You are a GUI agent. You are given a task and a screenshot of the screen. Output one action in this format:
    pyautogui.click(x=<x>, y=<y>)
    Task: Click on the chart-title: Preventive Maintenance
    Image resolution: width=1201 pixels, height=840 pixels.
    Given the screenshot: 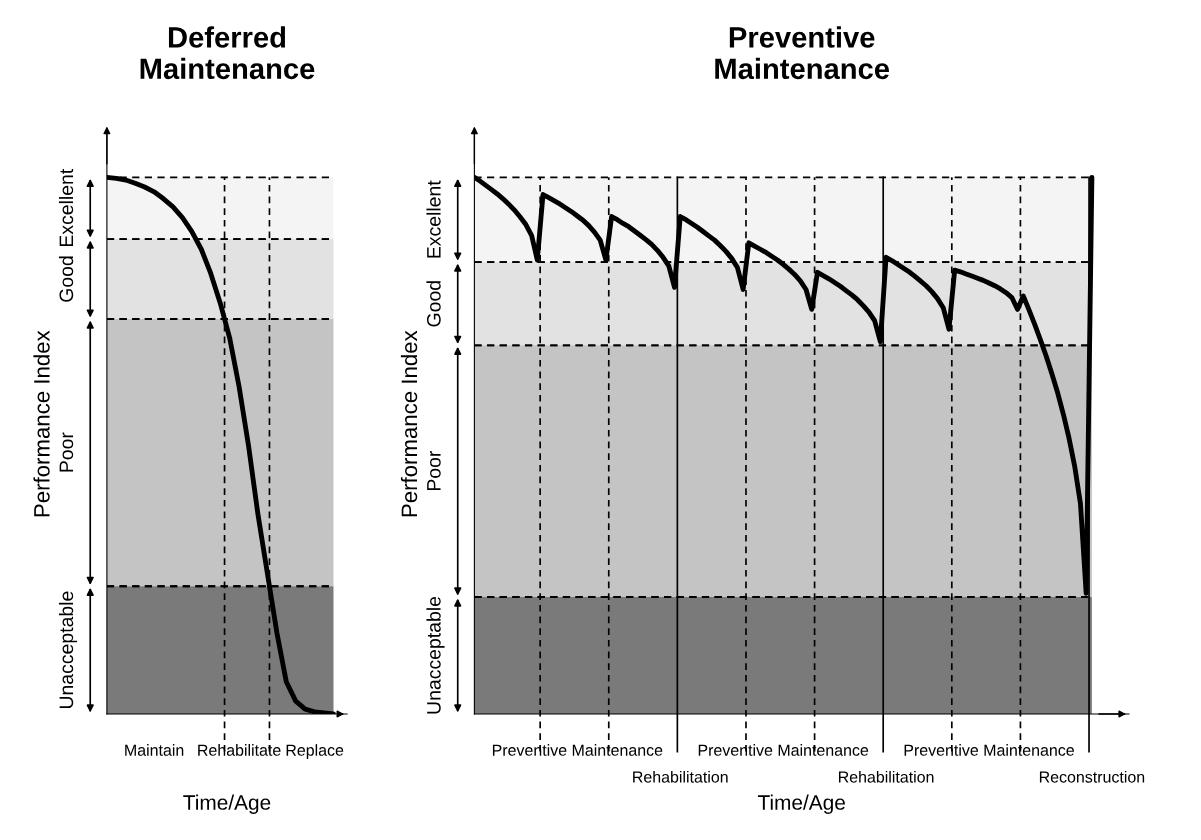 What is the action you would take?
    pyautogui.click(x=802, y=53)
    